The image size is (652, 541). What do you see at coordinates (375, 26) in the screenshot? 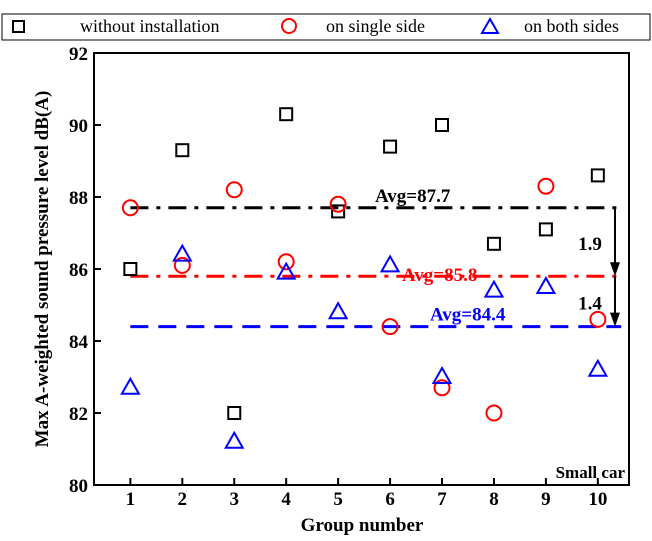
I see `legend-label-on-single-side: on single side` at bounding box center [375, 26].